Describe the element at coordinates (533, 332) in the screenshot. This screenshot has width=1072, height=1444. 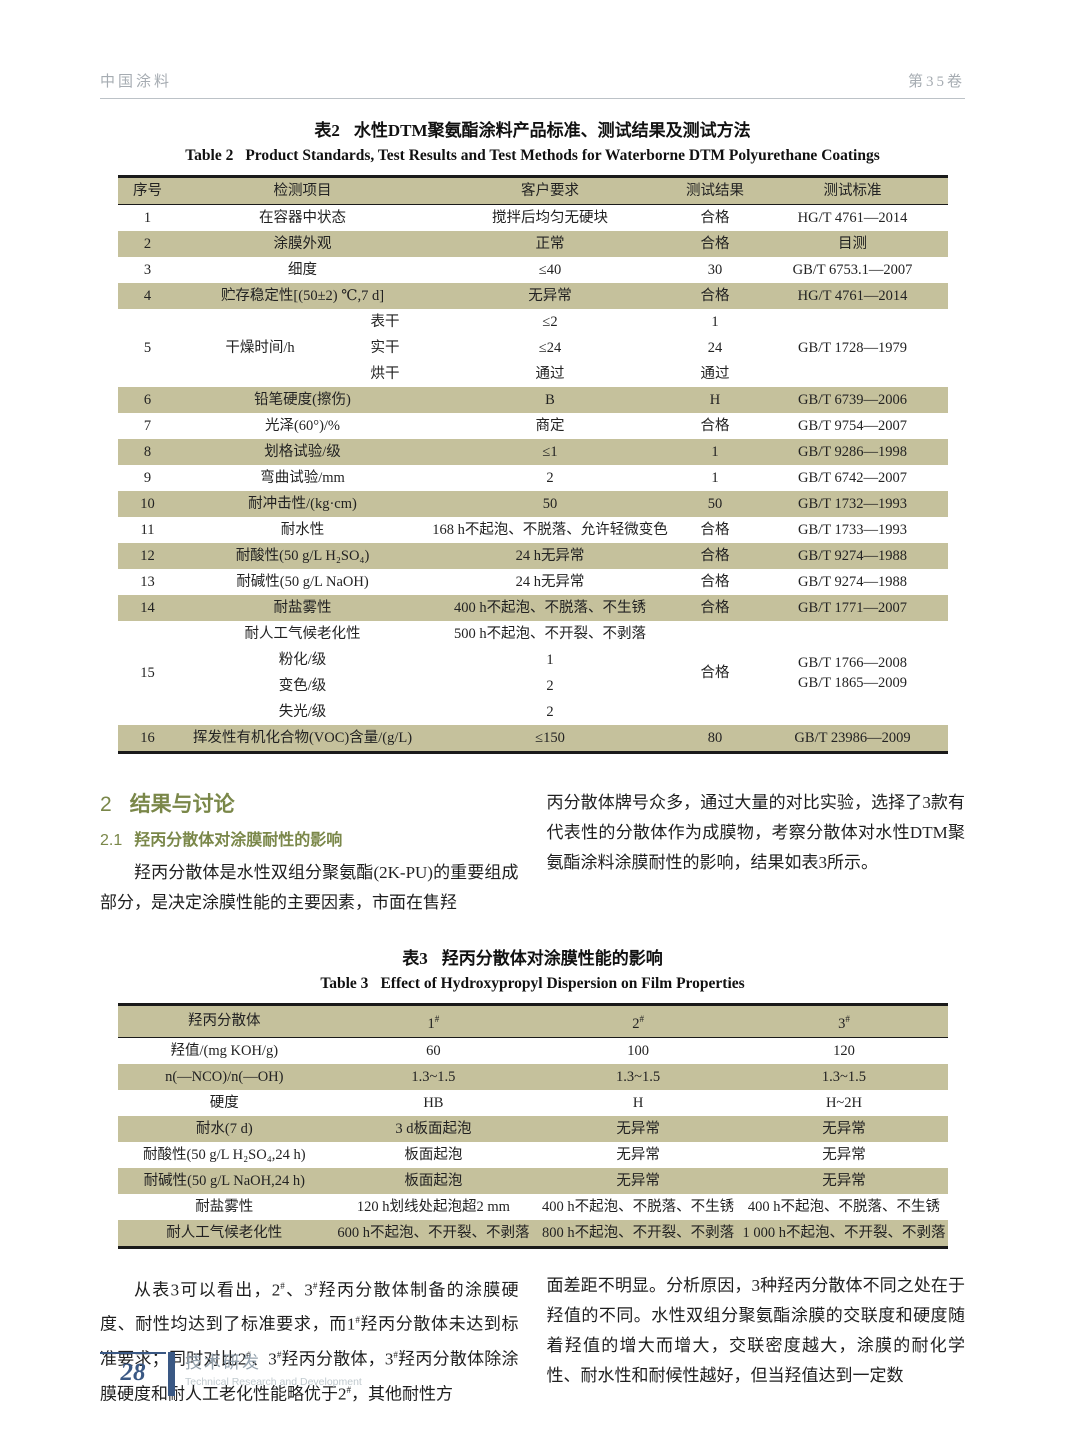
I see `table2-row: 5 干燥时间/h 表干 ≤2 1 GB/T 1728—1979` at that location.